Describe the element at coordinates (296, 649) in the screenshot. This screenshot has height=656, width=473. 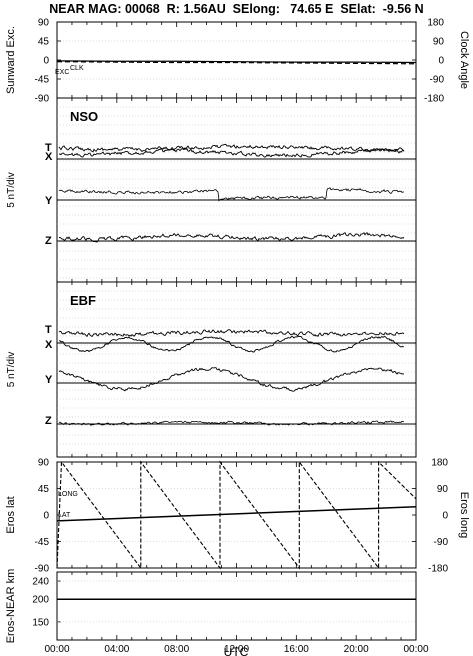
I see `x-tick-label: 16:00` at that location.